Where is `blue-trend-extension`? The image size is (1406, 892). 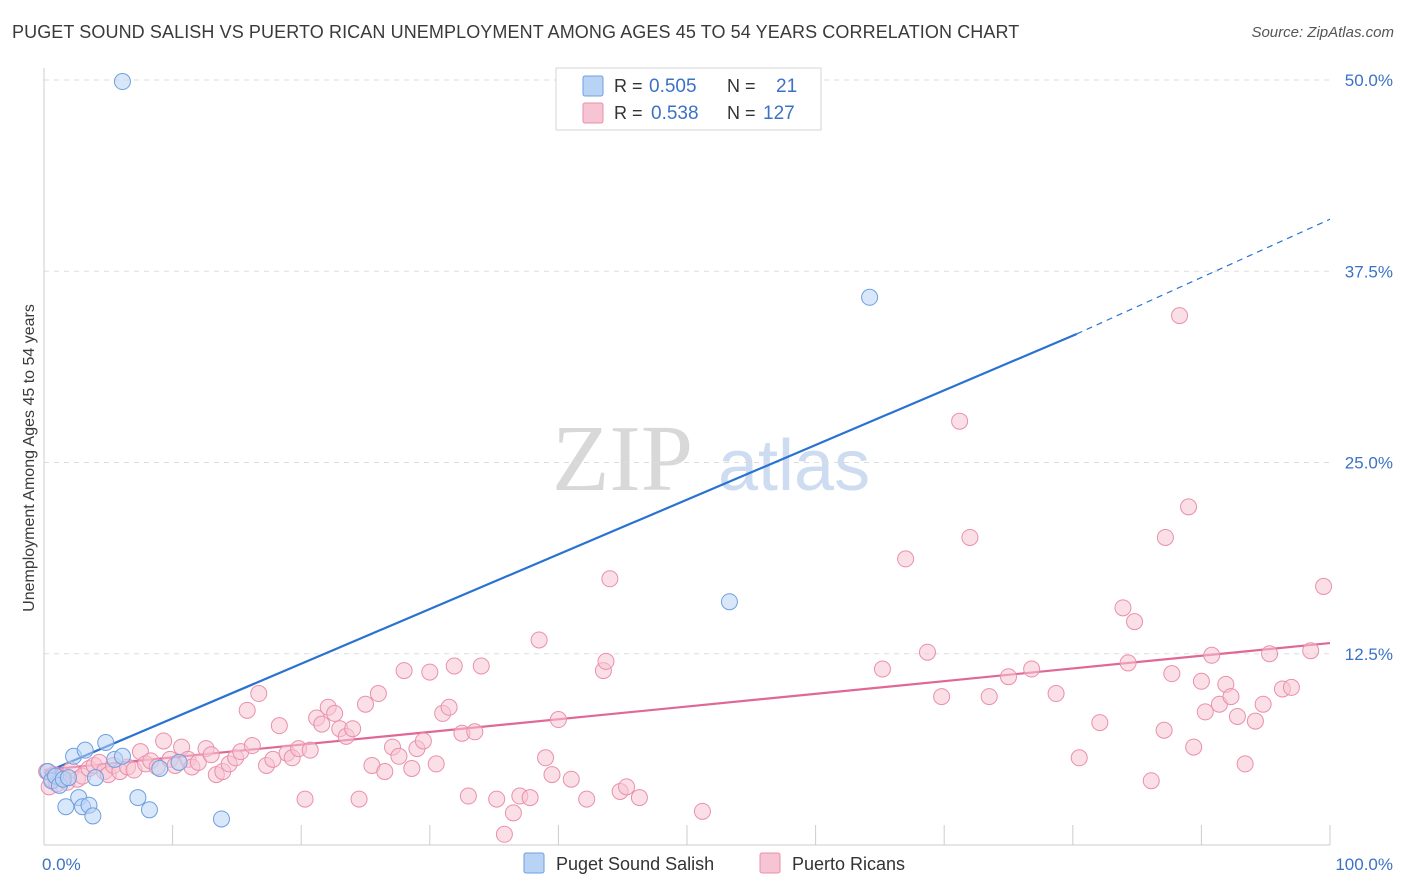 blue-trend-extension is located at coordinates (1203, 276).